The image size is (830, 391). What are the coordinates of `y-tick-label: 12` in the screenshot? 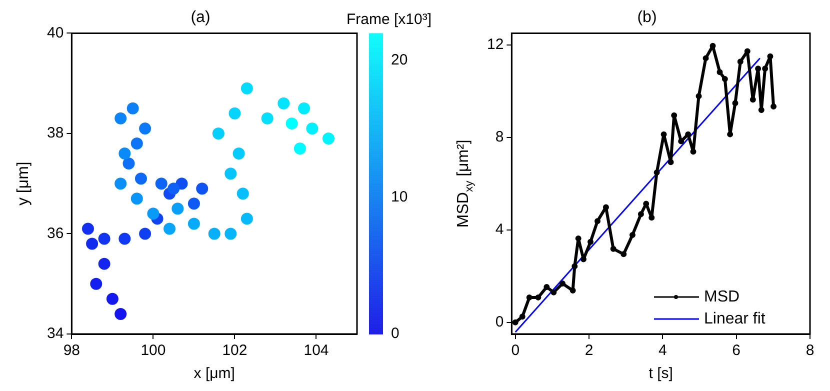 It's located at (495, 44).